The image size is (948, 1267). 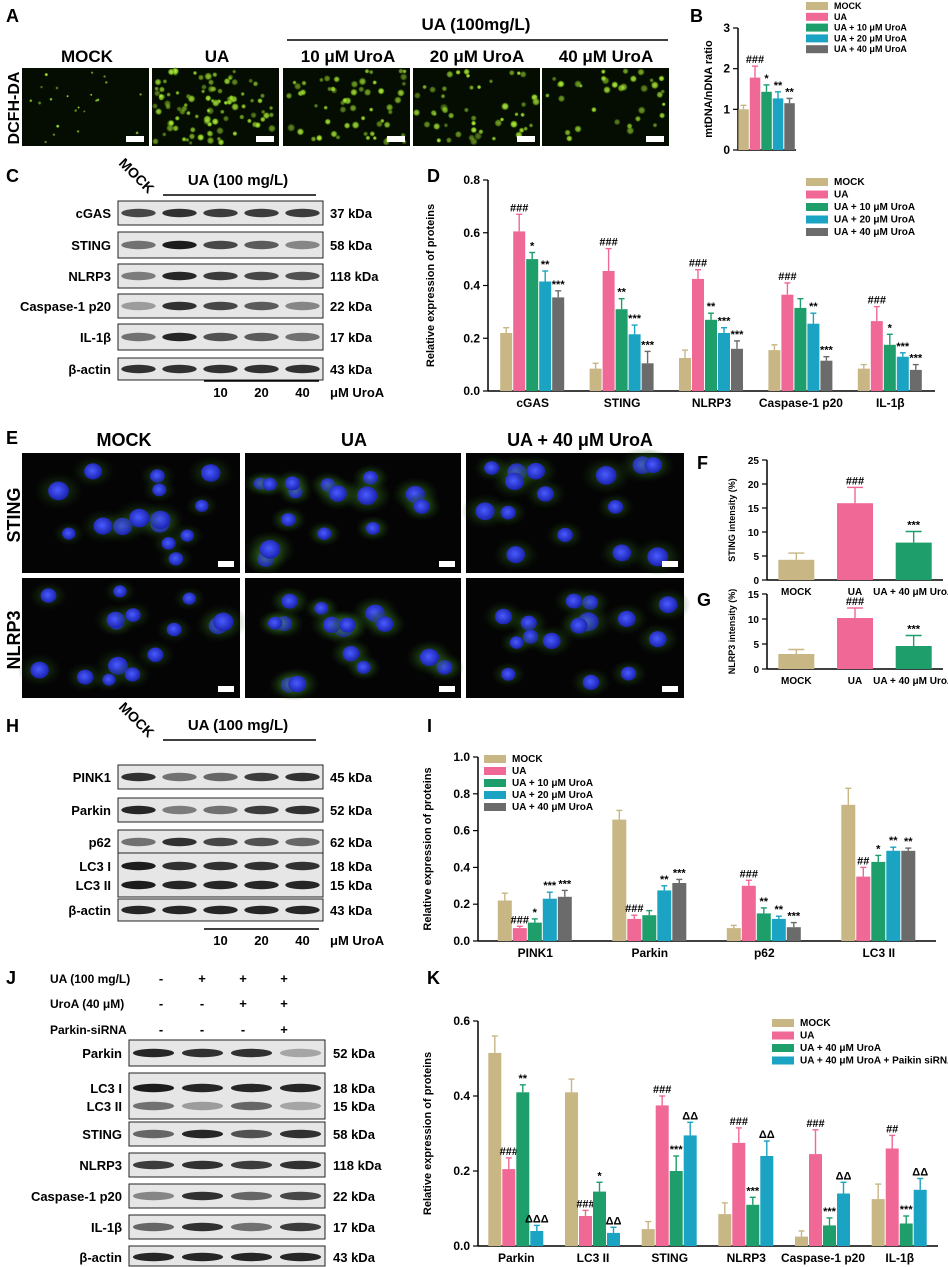 I want to click on x-tick-label: MOCK, so click(x=796, y=681).